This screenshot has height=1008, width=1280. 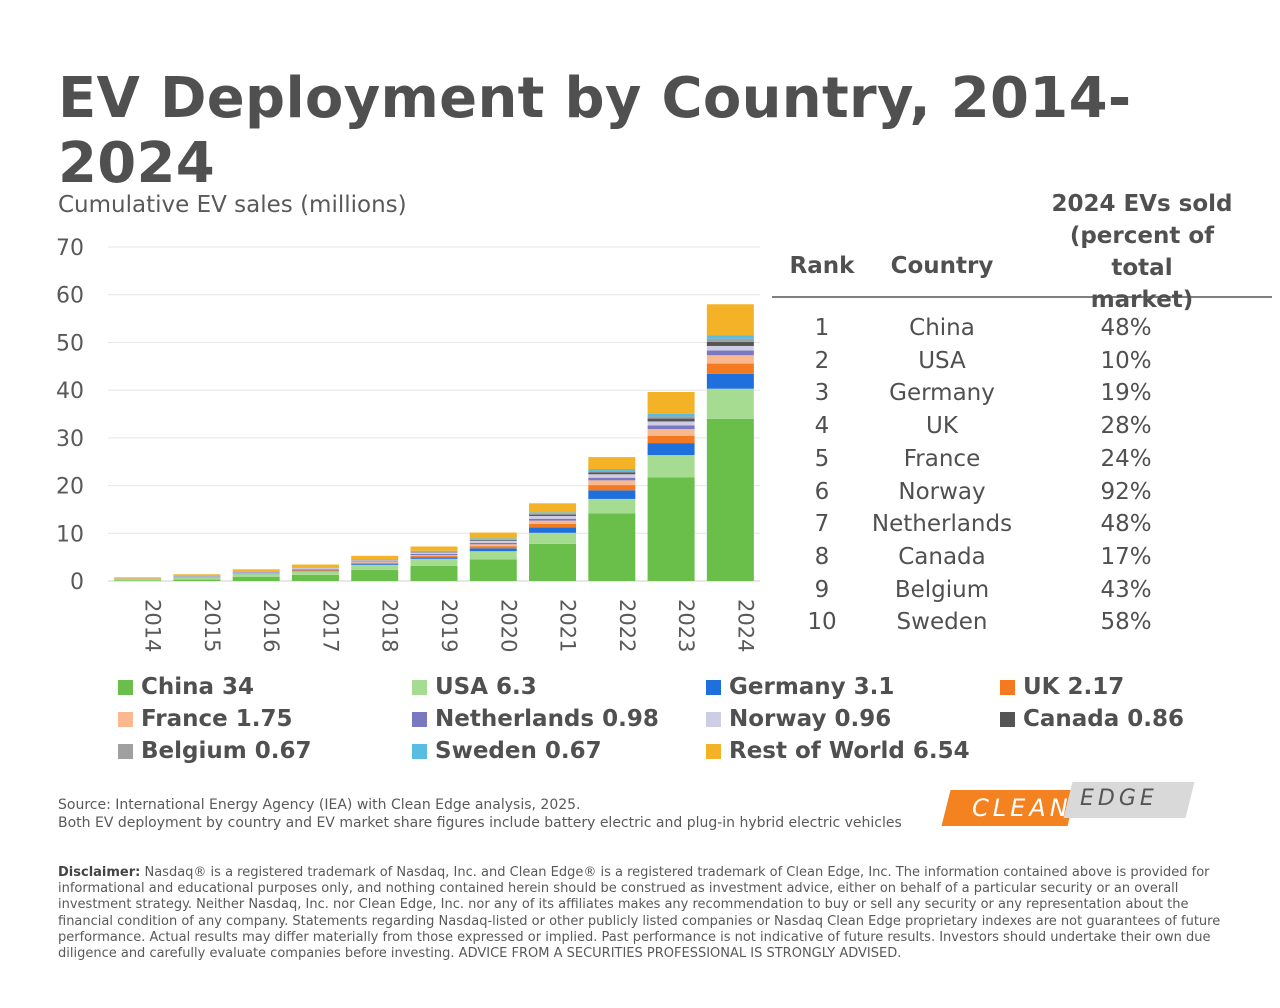 What do you see at coordinates (70, 439) in the screenshot?
I see `y-tick-label: 30` at bounding box center [70, 439].